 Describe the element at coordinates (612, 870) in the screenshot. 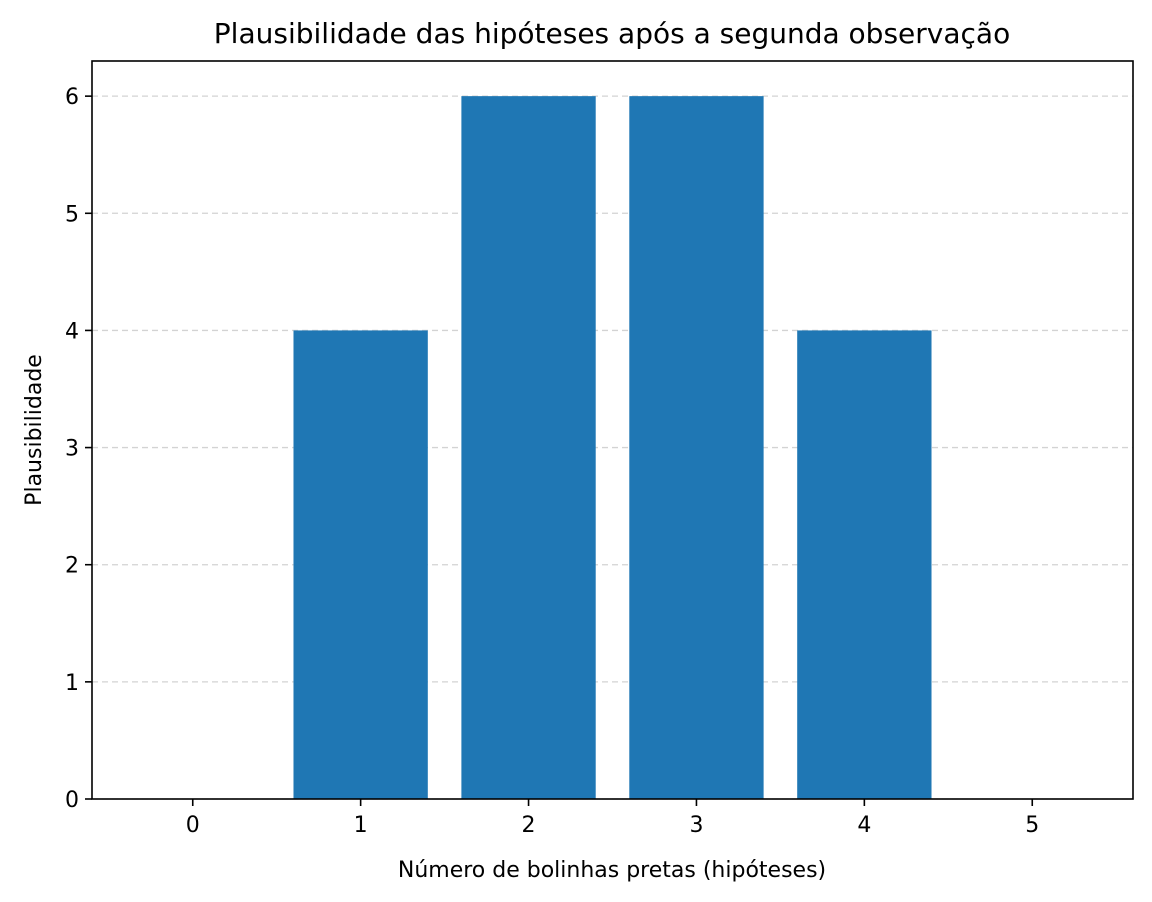

I see `x-axis-label: Número de bolinhas pretas (hipóteses)` at that location.